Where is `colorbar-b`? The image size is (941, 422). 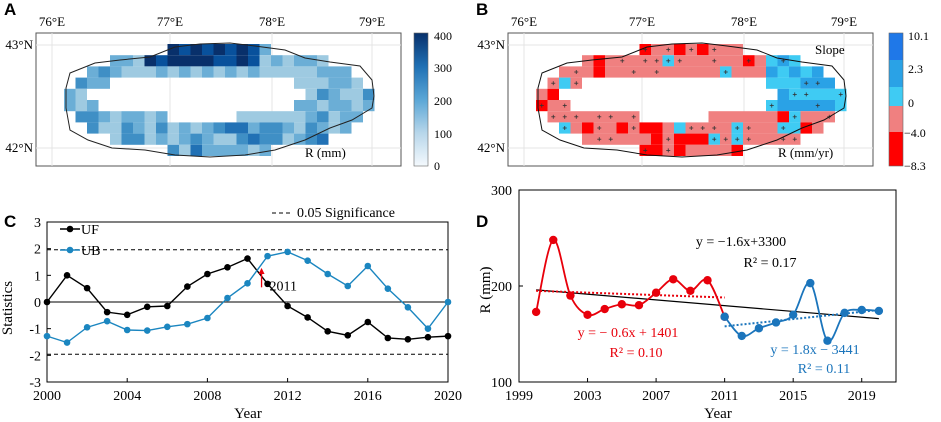 colorbar-b is located at coordinates (896, 99).